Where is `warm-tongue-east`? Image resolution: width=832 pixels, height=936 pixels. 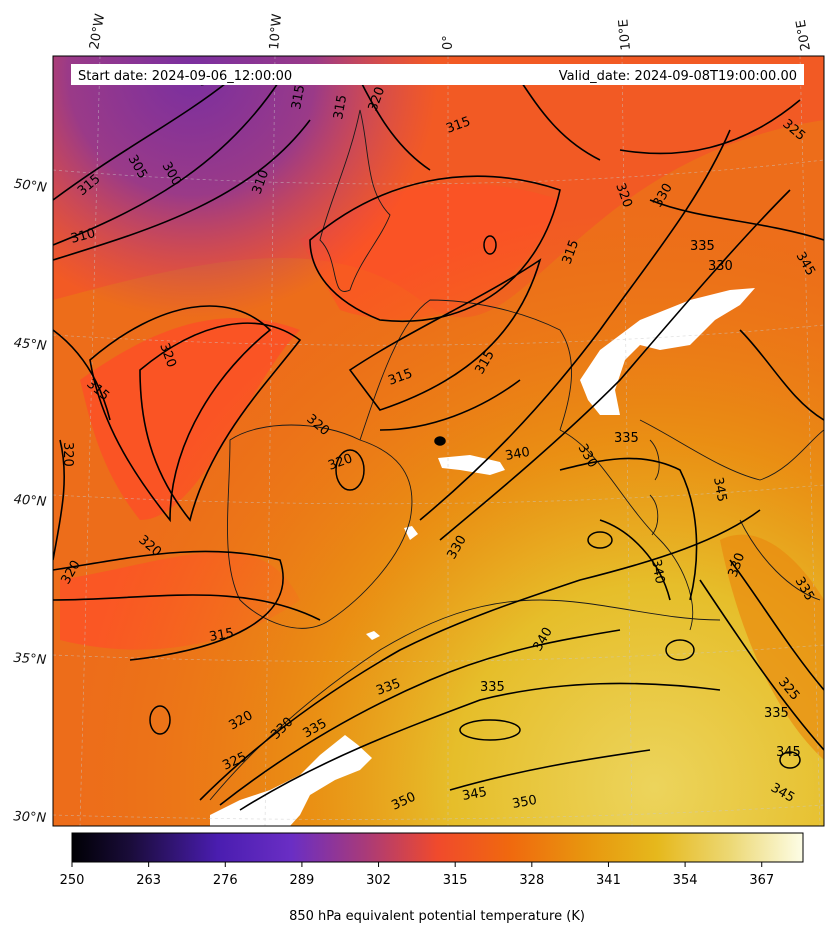 warm-tongue-east is located at coordinates (772, 647).